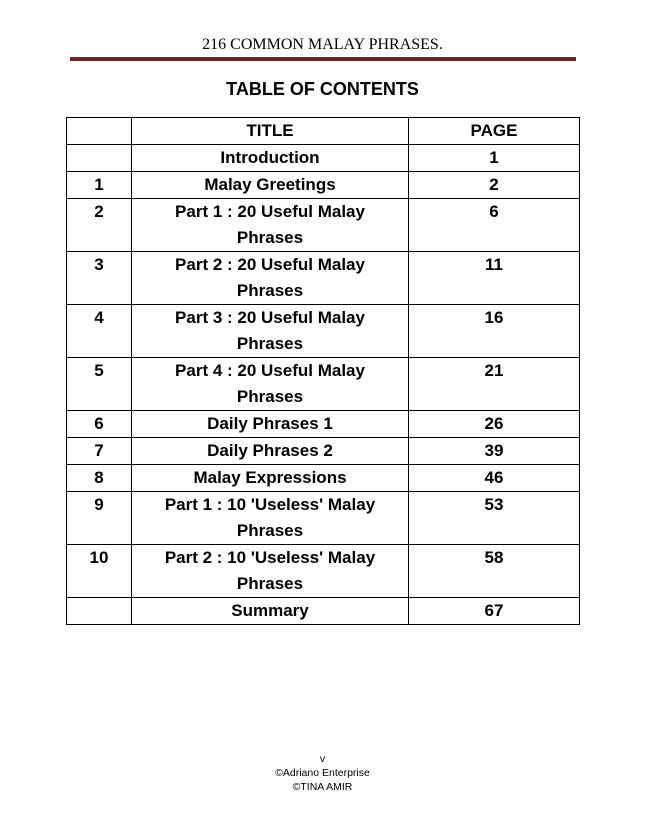  What do you see at coordinates (322, 44) in the screenshot?
I see `running-header: 216 COMMON MALAY PHRASES.` at bounding box center [322, 44].